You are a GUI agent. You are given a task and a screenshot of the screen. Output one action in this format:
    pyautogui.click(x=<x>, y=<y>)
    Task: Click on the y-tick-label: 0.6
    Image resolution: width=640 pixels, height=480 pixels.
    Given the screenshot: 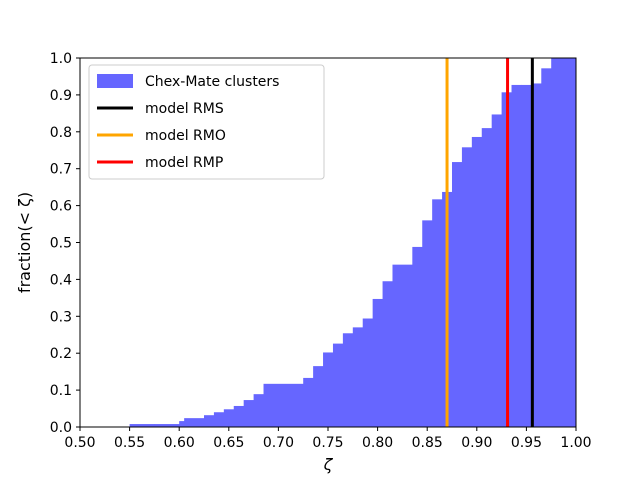 What is the action you would take?
    pyautogui.click(x=61, y=207)
    